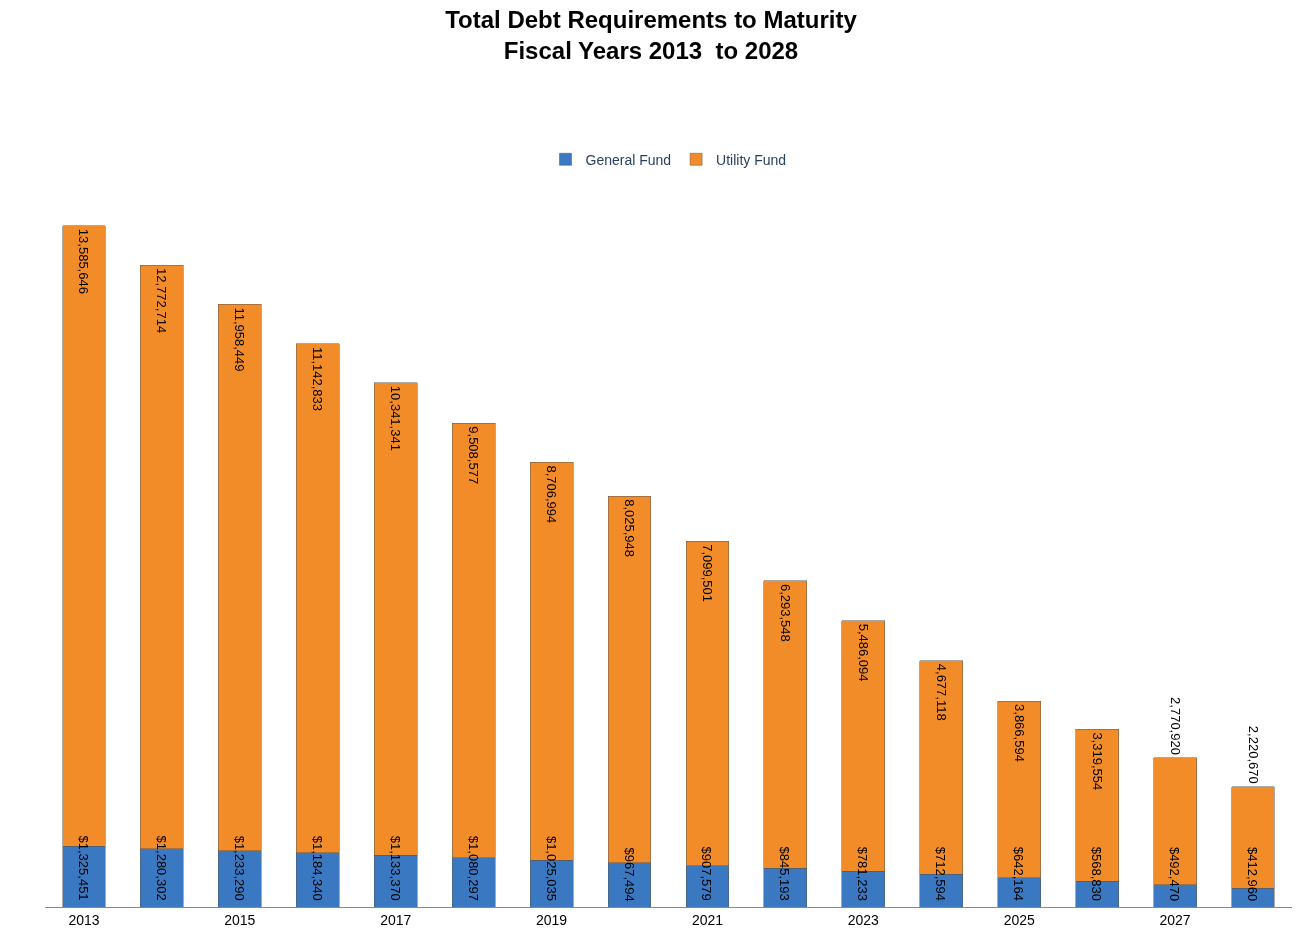  I want to click on data-label: $781,233, so click(863, 873).